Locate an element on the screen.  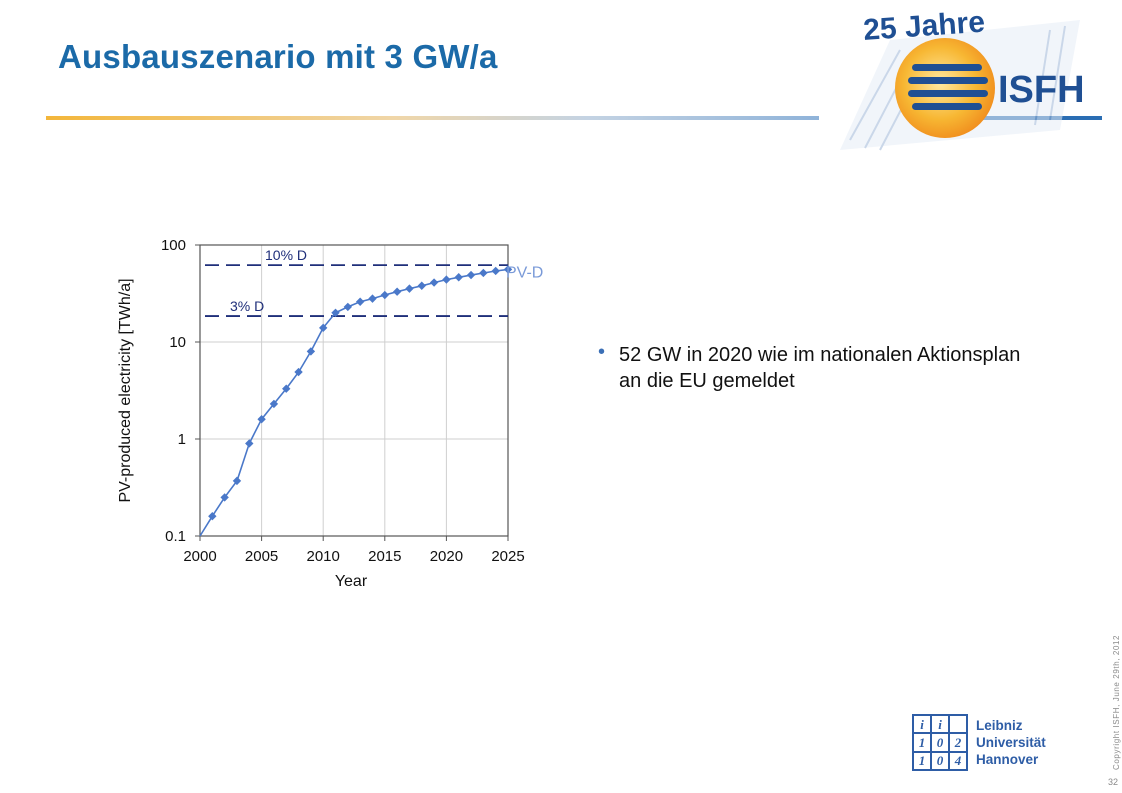
university-name: Leibniz Universität Hannover is located at coordinates (1011, 742).